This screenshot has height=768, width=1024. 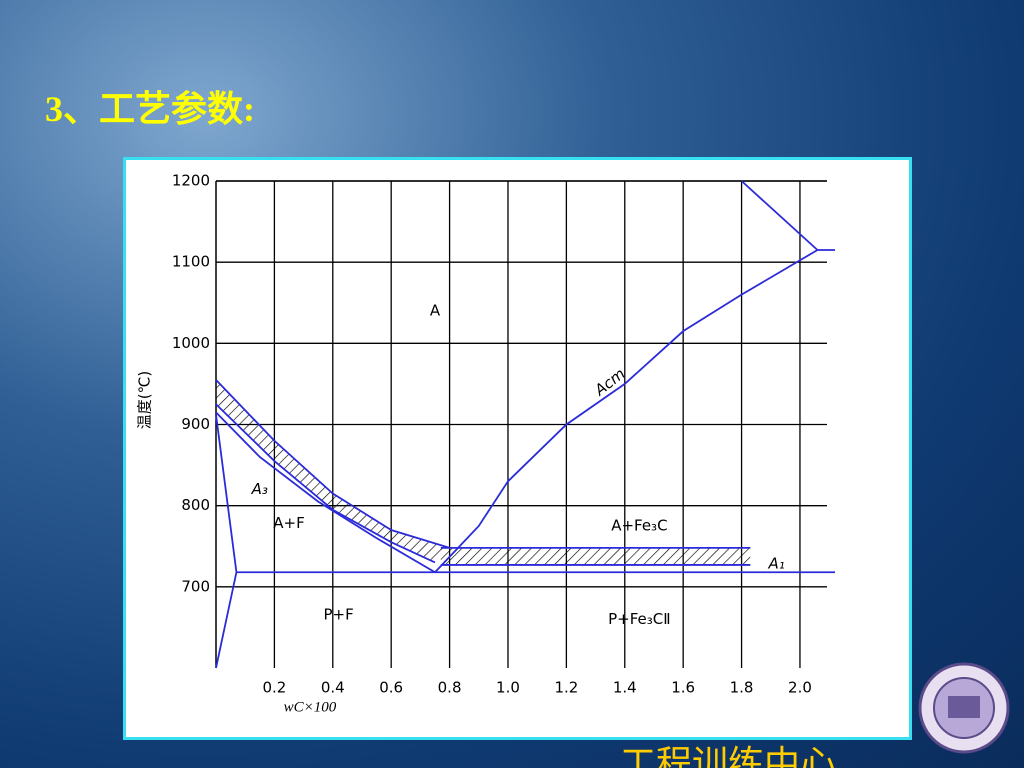 What do you see at coordinates (683, 688) in the screenshot?
I see `x-tick-label: 1.6` at bounding box center [683, 688].